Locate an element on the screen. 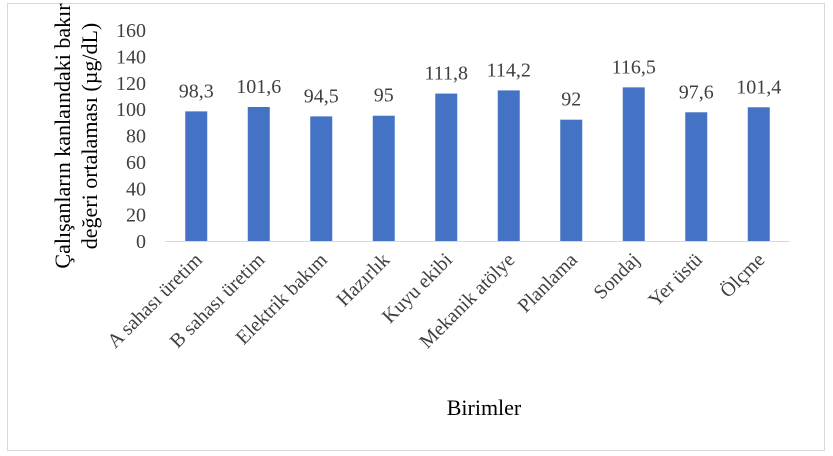  y-axis-title-line2: değeri ortalaması (µg/dL) is located at coordinates (89, 136).